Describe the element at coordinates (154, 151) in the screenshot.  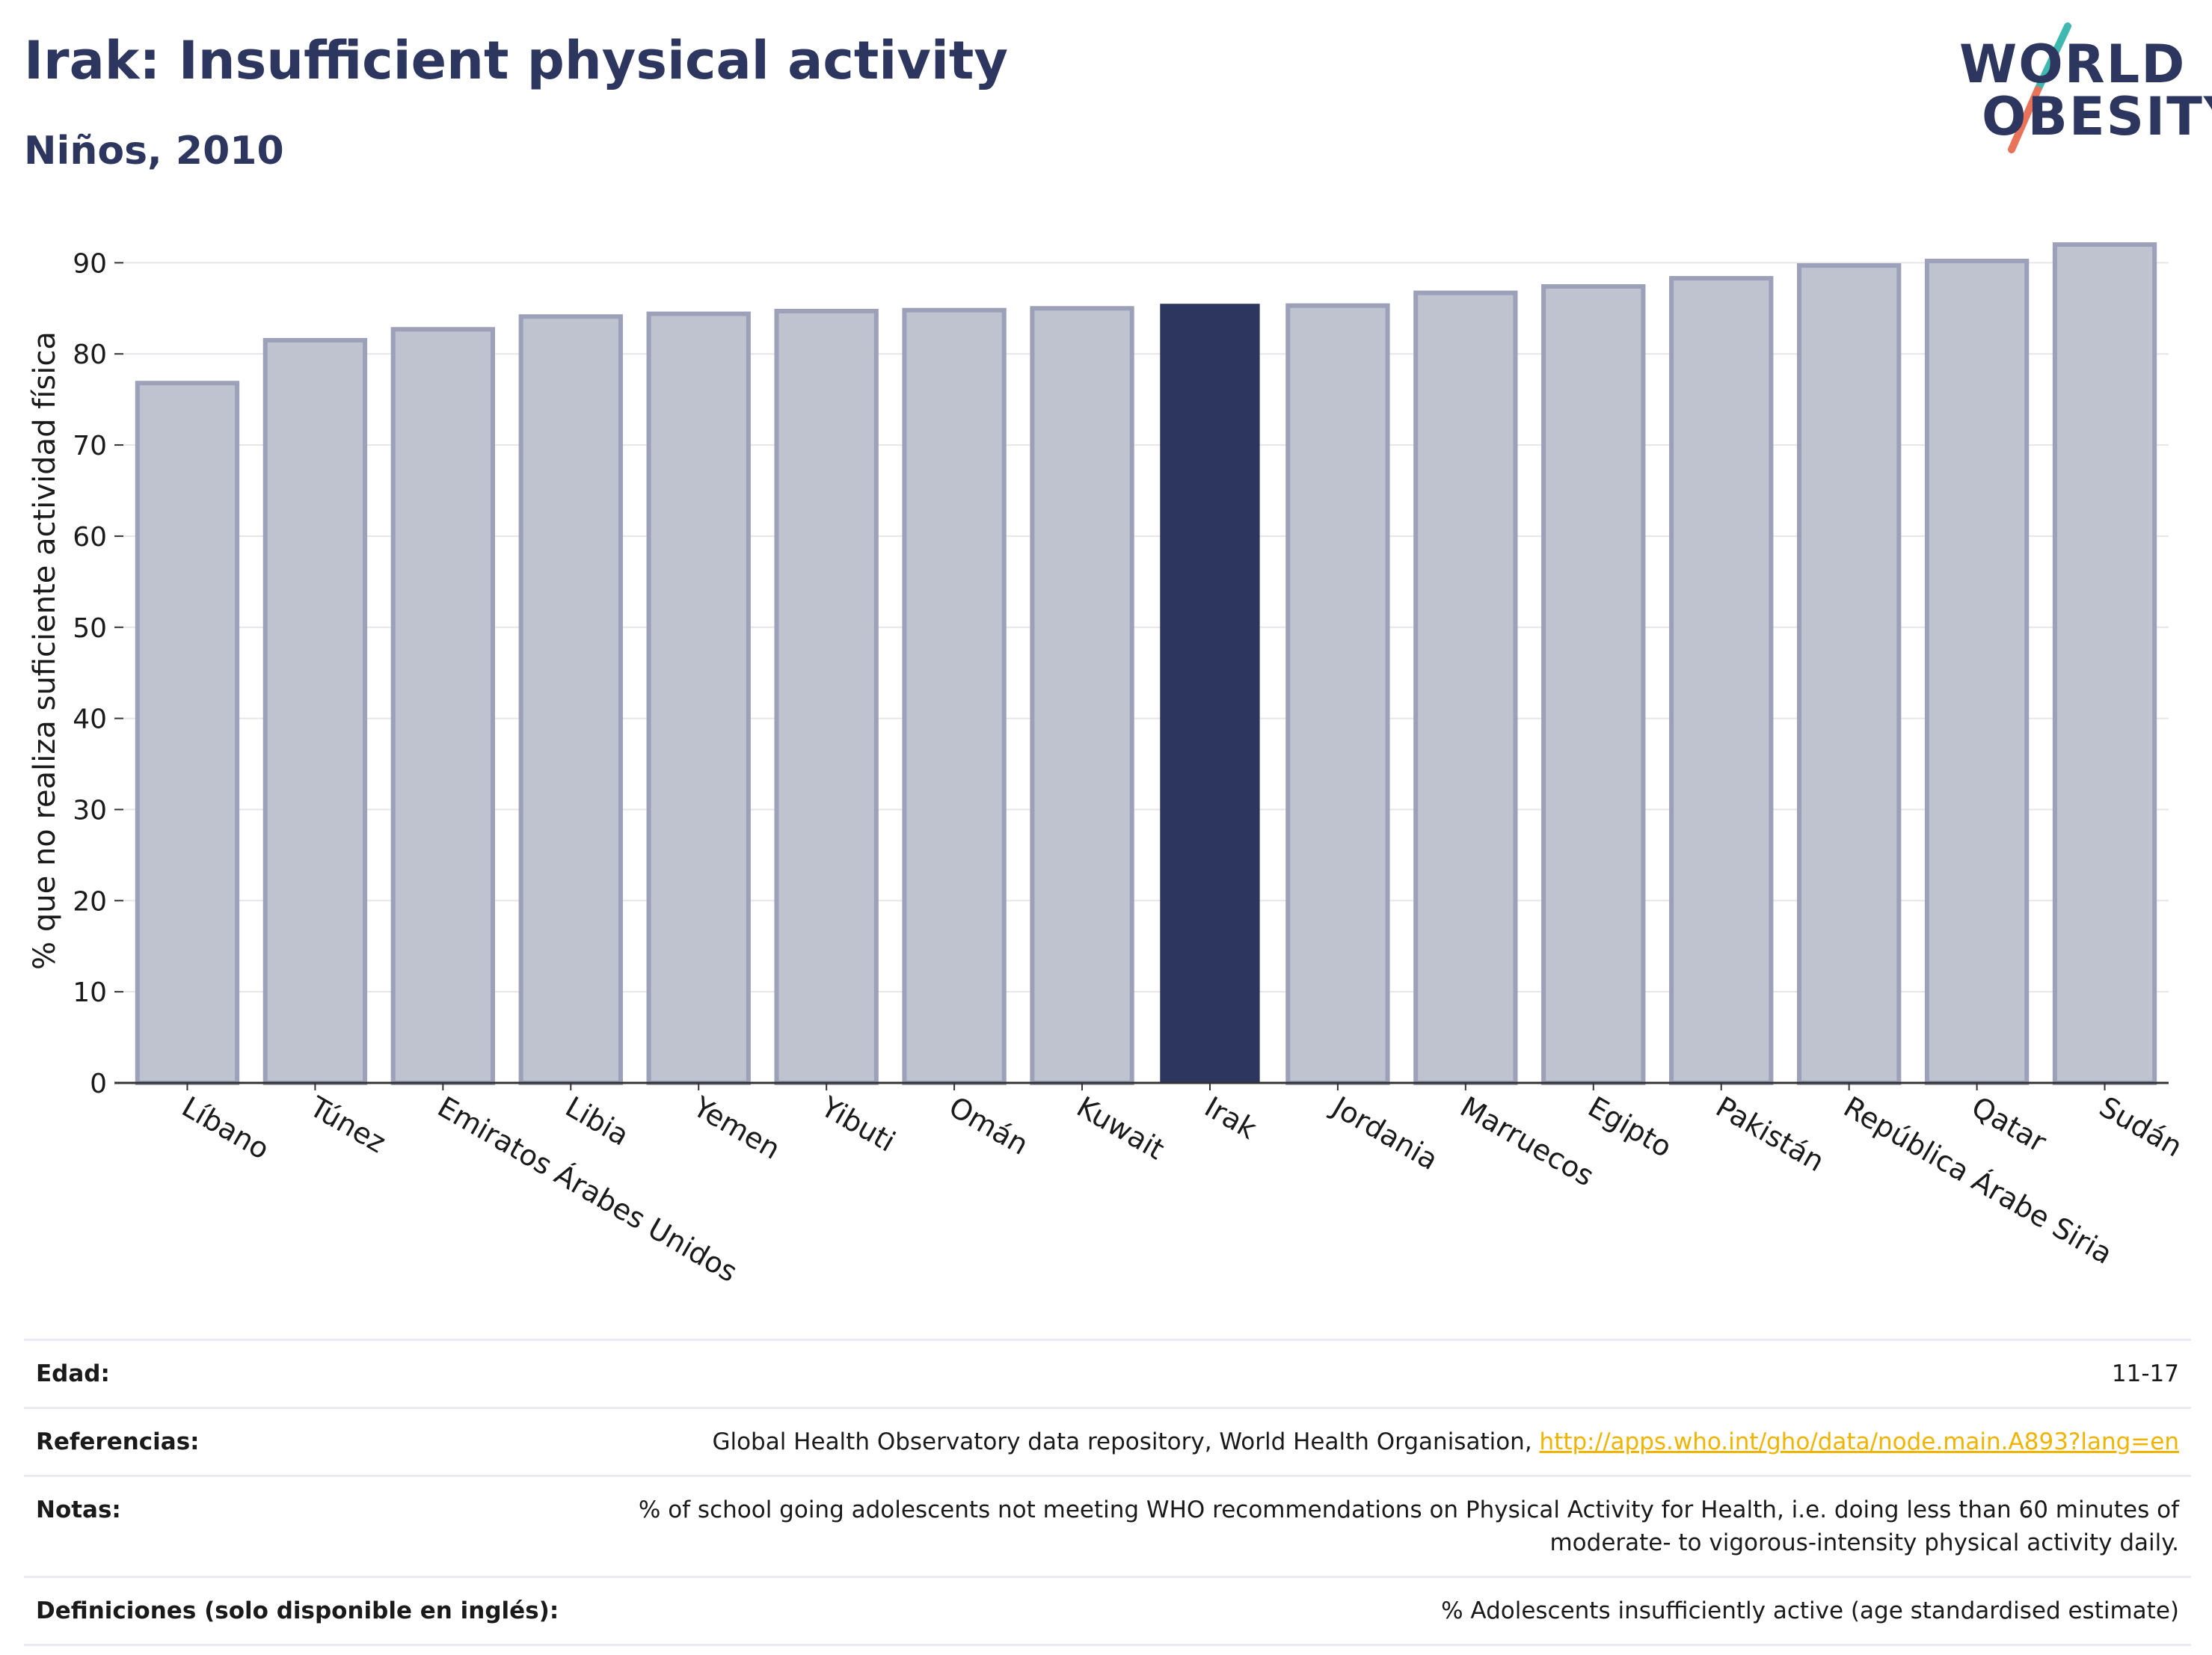
I see `chart-subtitle: Niños, 2010` at that location.